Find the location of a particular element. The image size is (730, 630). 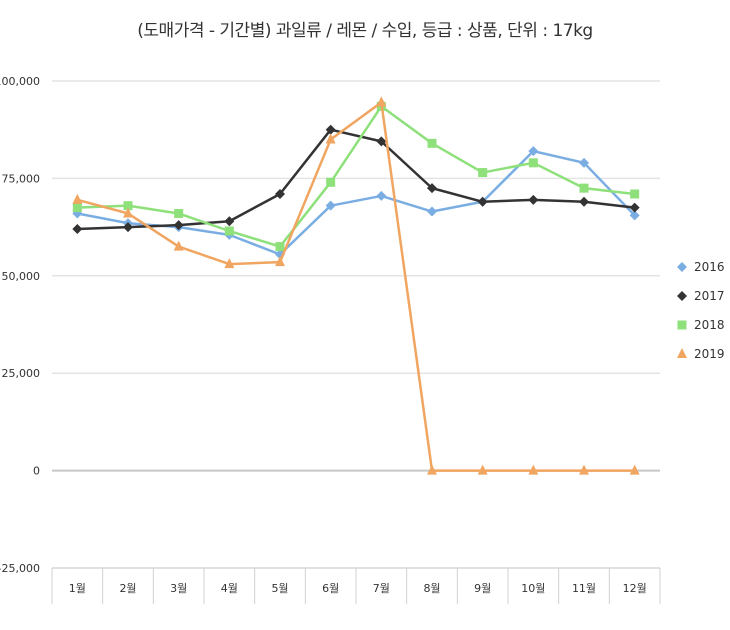

legend-label: 2019 is located at coordinates (709, 354).